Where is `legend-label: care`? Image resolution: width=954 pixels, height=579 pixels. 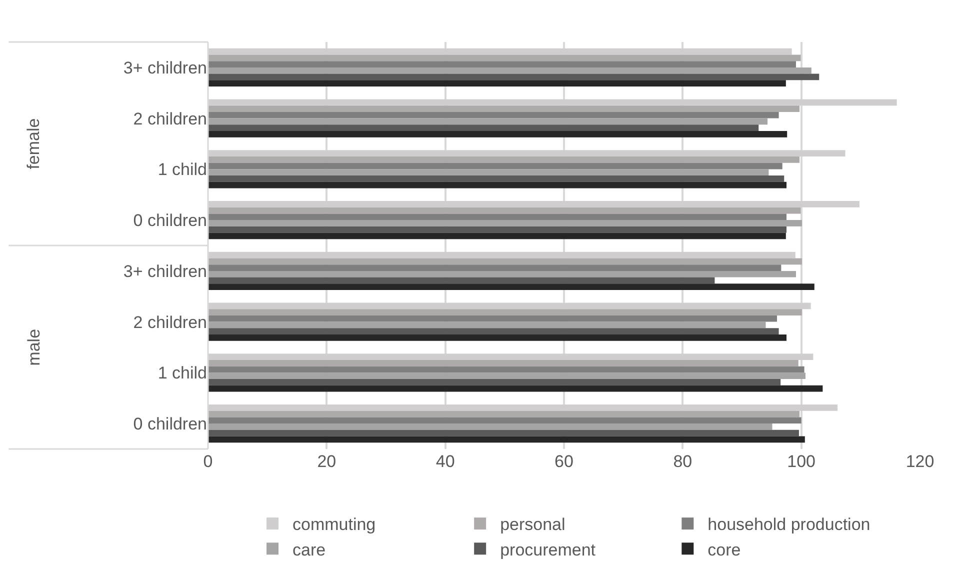 legend-label: care is located at coordinates (309, 550).